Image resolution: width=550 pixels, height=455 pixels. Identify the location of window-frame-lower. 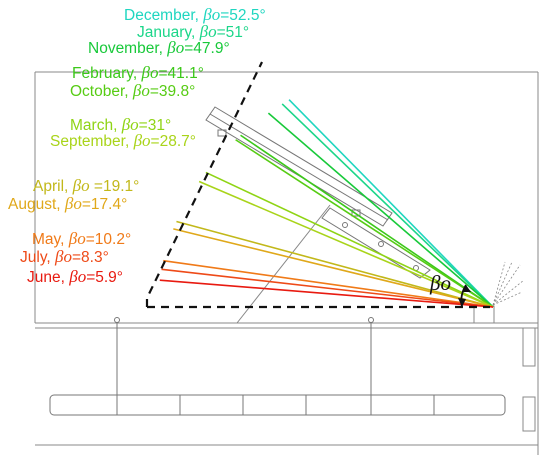
(529, 414).